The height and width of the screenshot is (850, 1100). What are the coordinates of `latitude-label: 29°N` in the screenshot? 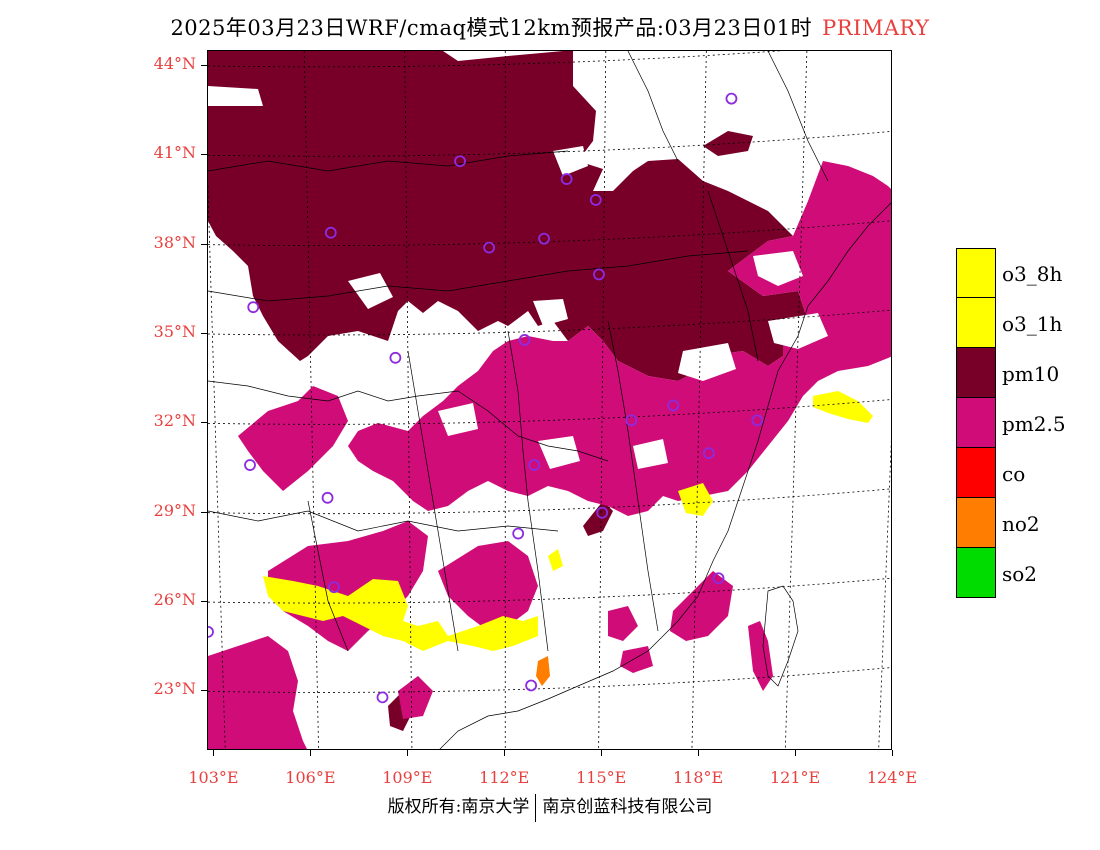 It's located at (174, 510).